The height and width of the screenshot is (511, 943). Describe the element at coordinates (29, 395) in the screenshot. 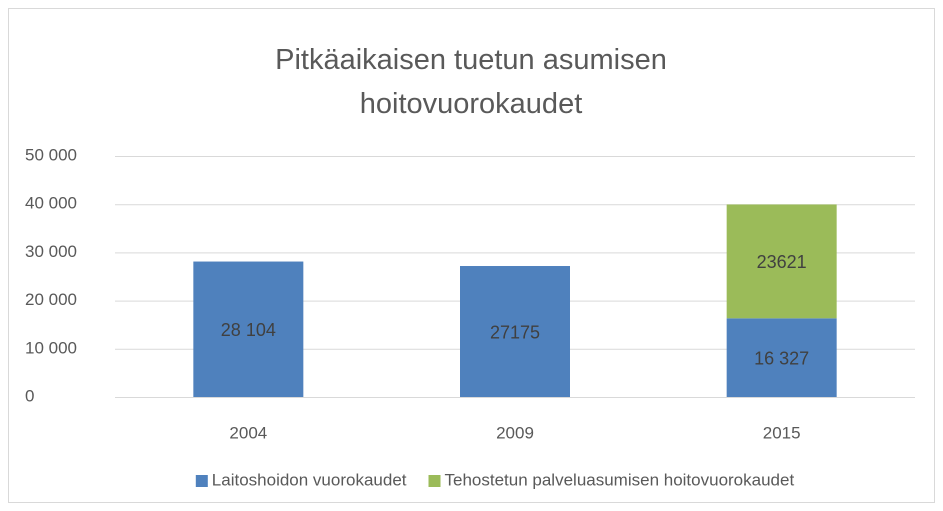

I see `y-tick-label: 0` at that location.